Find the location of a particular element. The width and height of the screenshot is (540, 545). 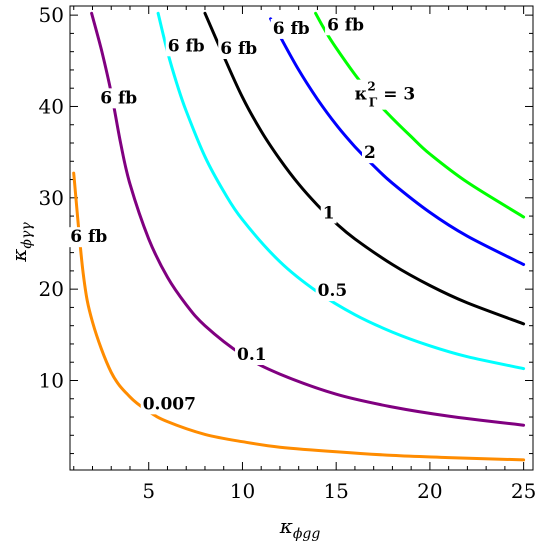

y-tick-label: 30 is located at coordinates (51, 198).